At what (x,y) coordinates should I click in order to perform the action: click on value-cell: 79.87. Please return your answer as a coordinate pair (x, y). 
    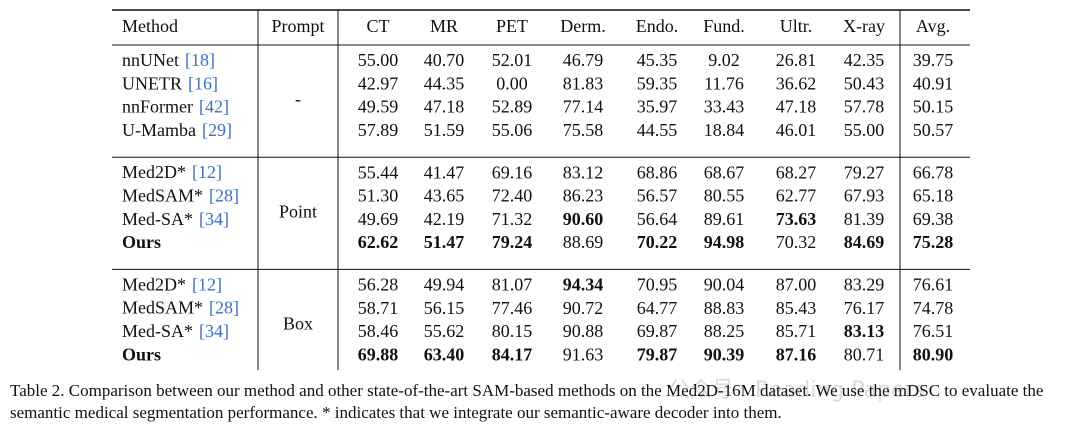
    Looking at the image, I should click on (657, 354).